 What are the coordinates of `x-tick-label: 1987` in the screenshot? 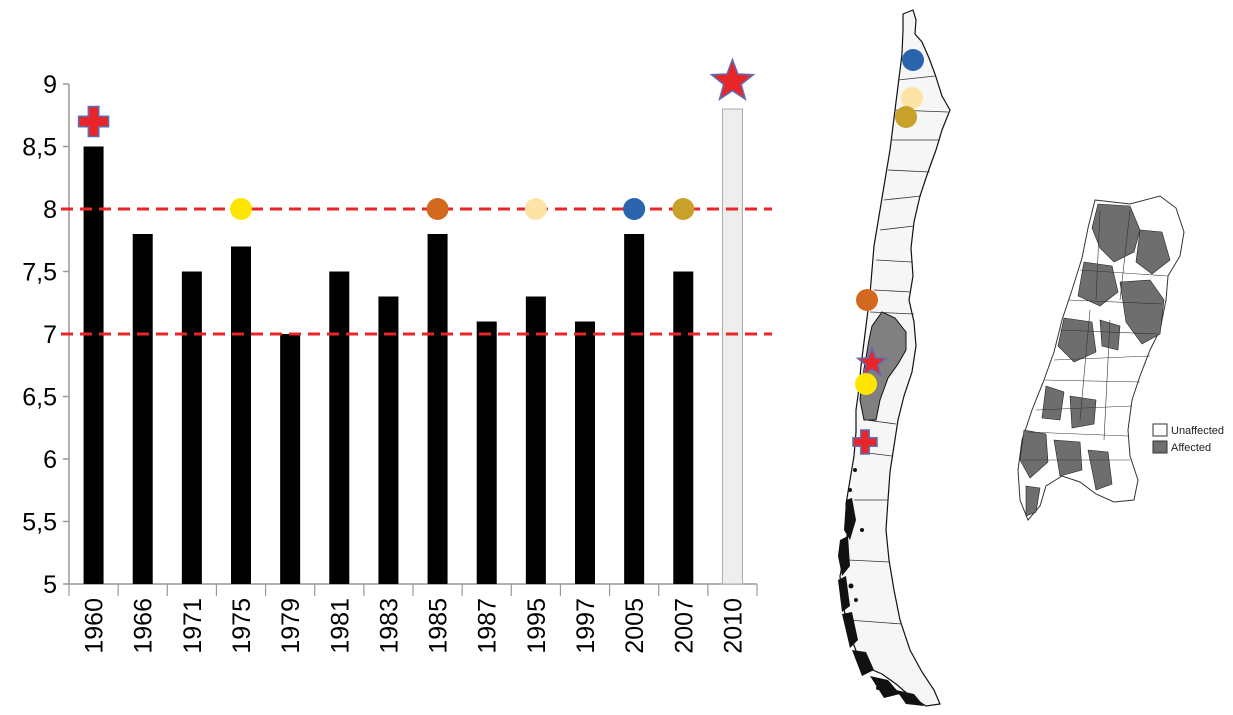 It's located at (488, 626).